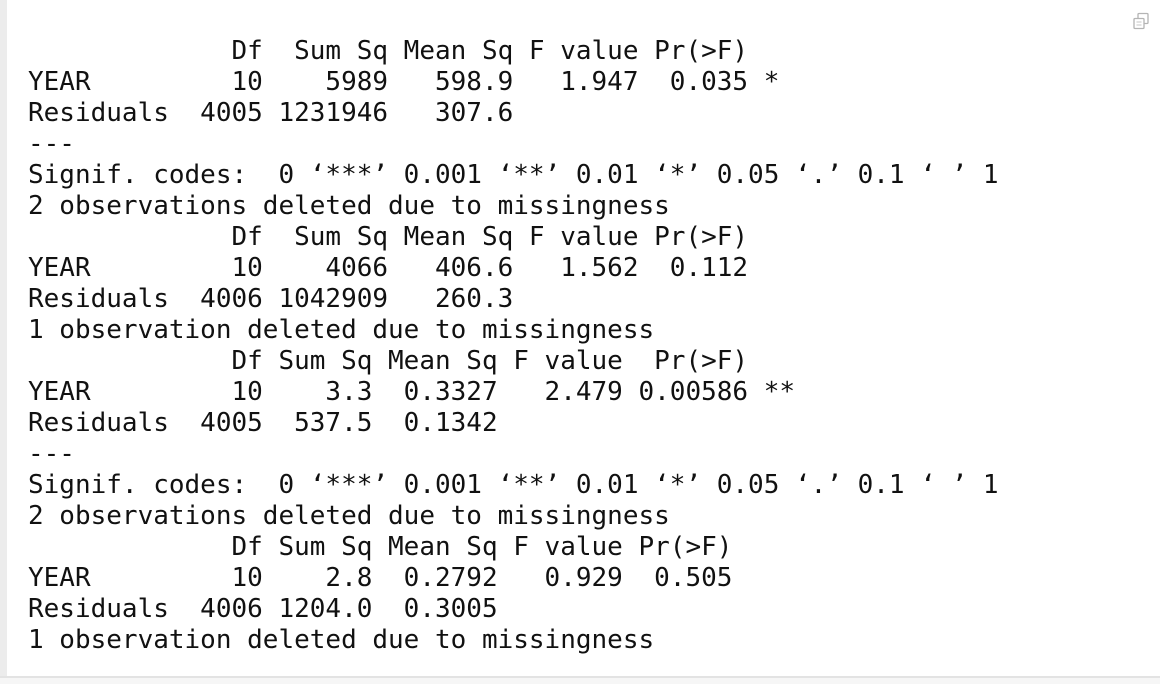 This screenshot has width=1160, height=684. What do you see at coordinates (3, 342) in the screenshot?
I see `left-border` at bounding box center [3, 342].